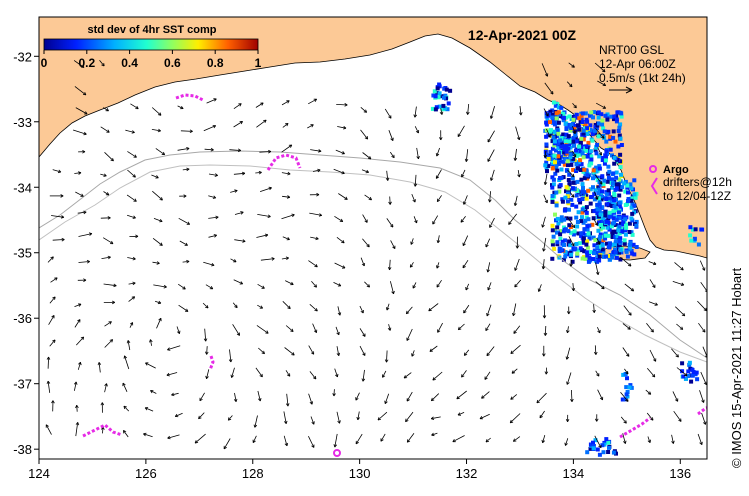 The height and width of the screenshot is (496, 749). I want to click on argo-legend: Argo drifters@12h to 12/04-12Z, so click(690, 183).